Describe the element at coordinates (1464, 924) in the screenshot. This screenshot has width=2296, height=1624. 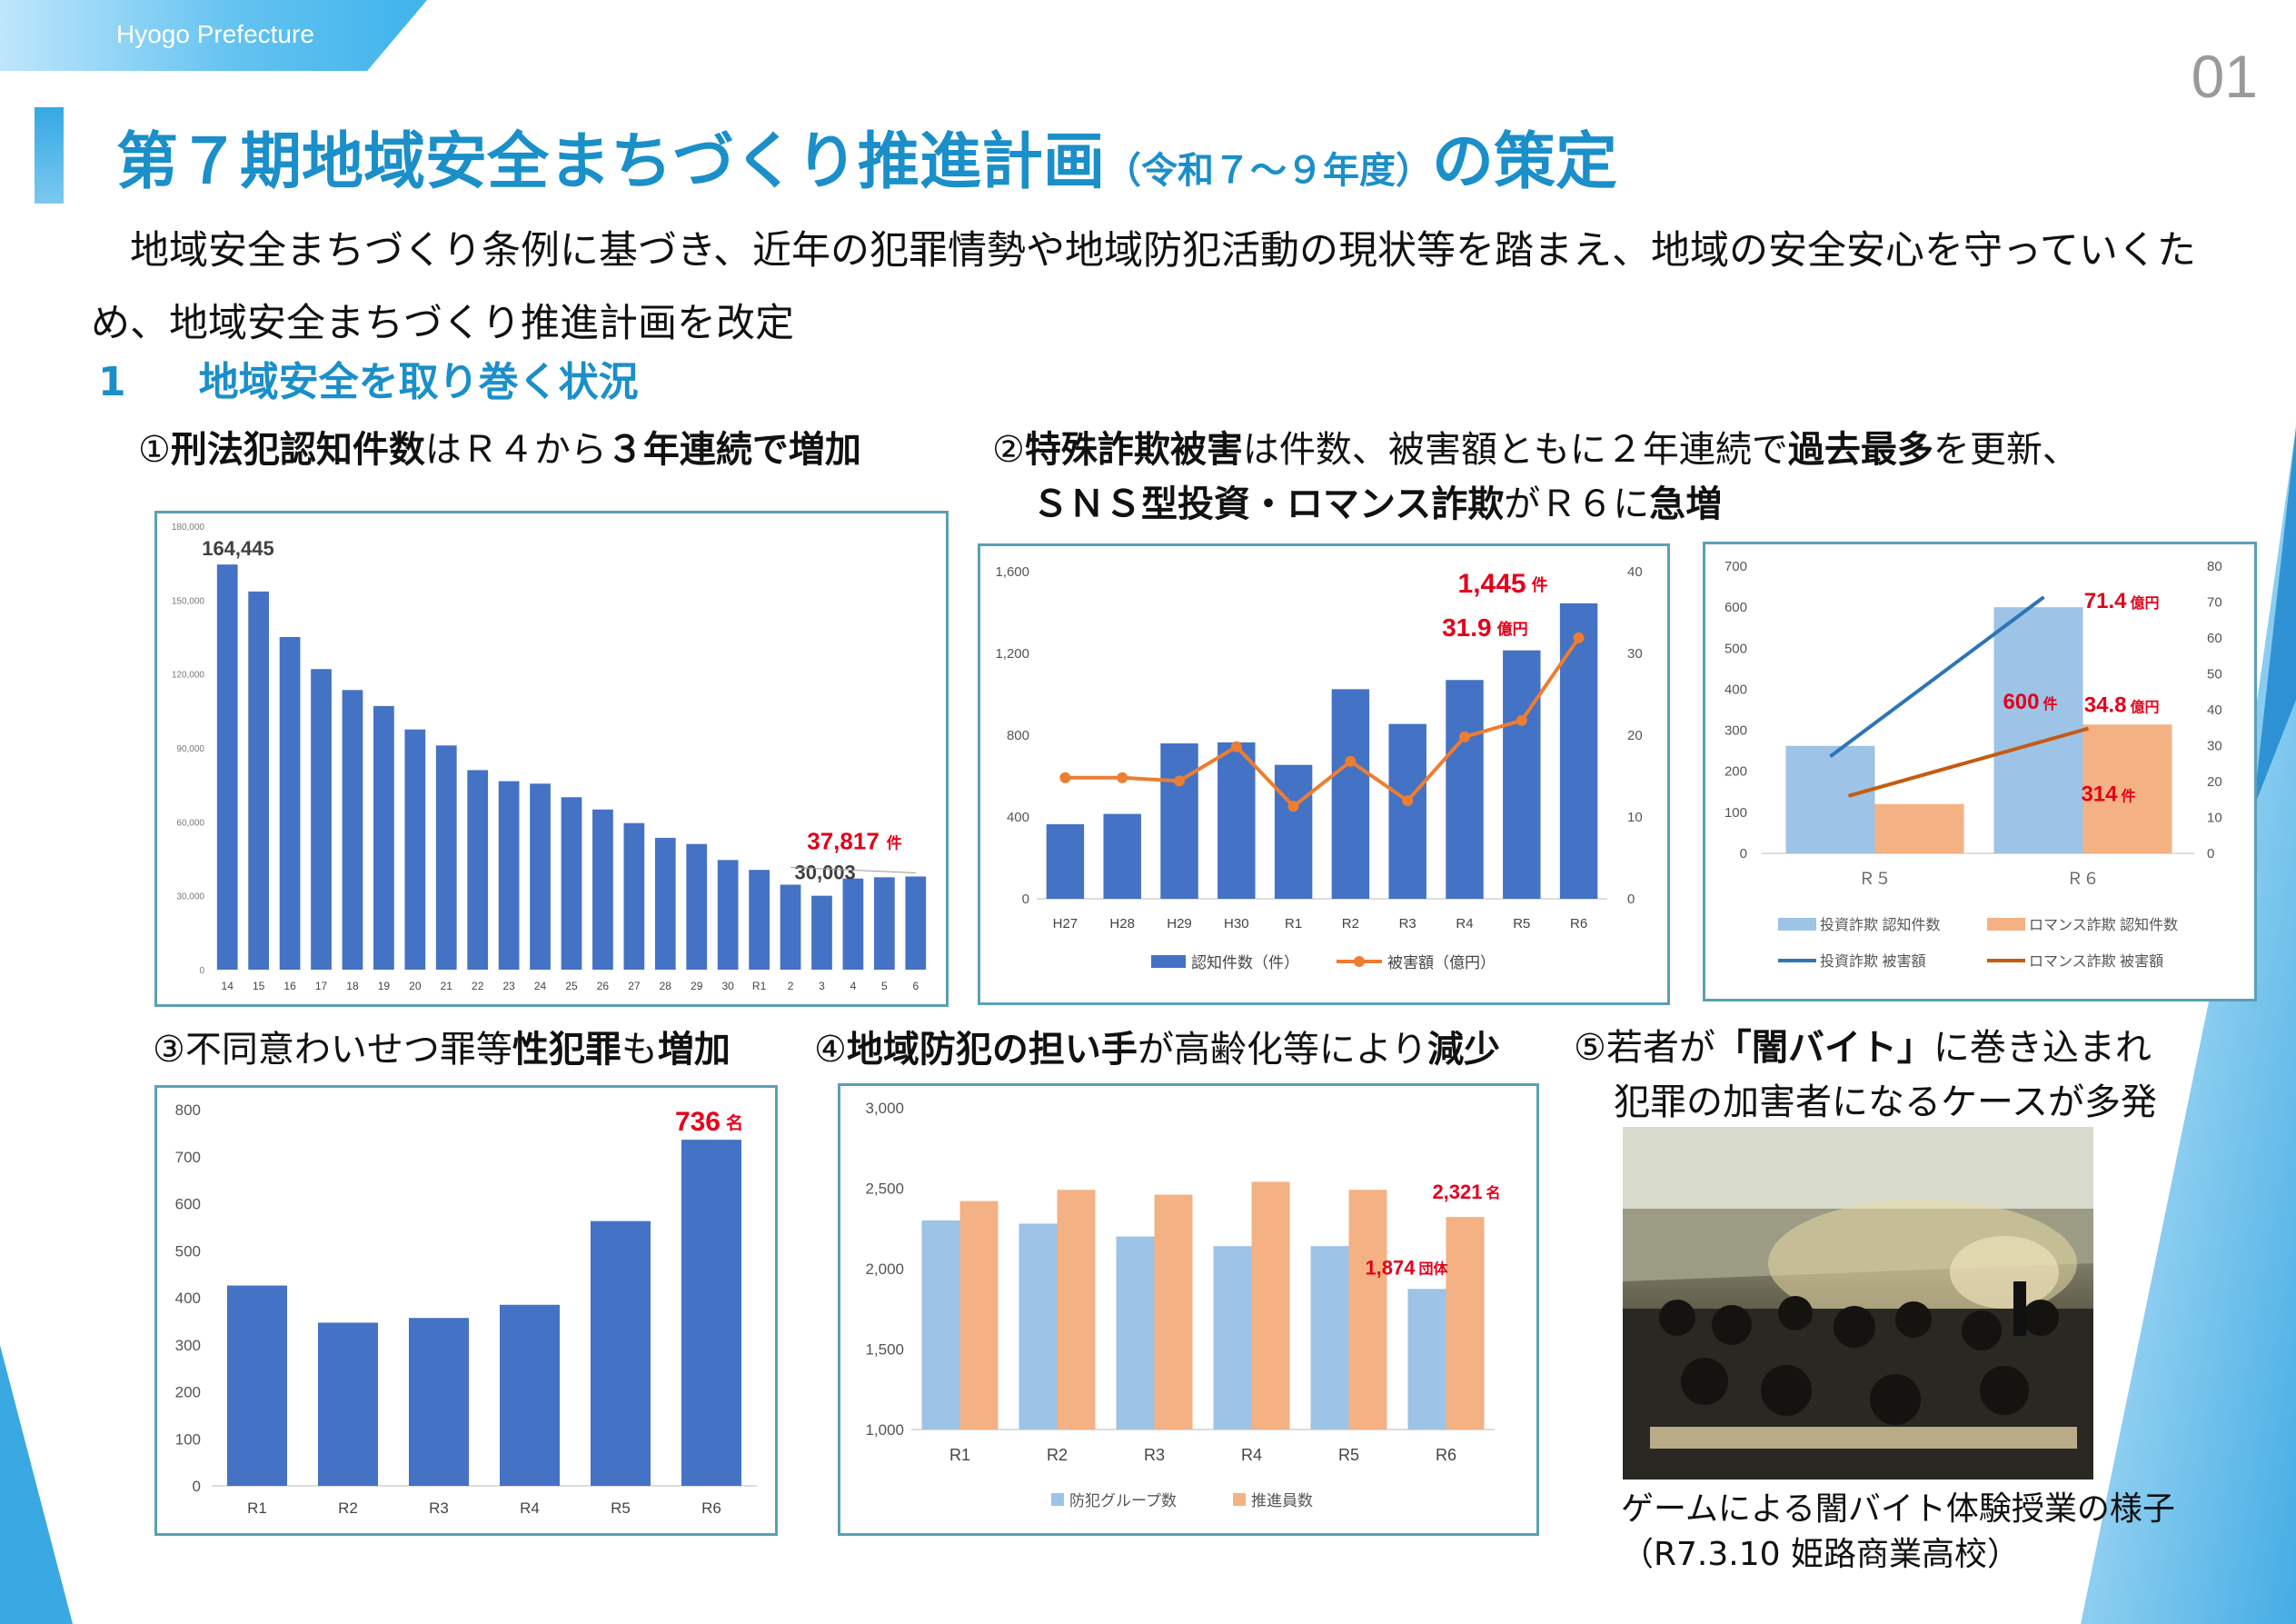
I see `x-tick-label: R4` at that location.